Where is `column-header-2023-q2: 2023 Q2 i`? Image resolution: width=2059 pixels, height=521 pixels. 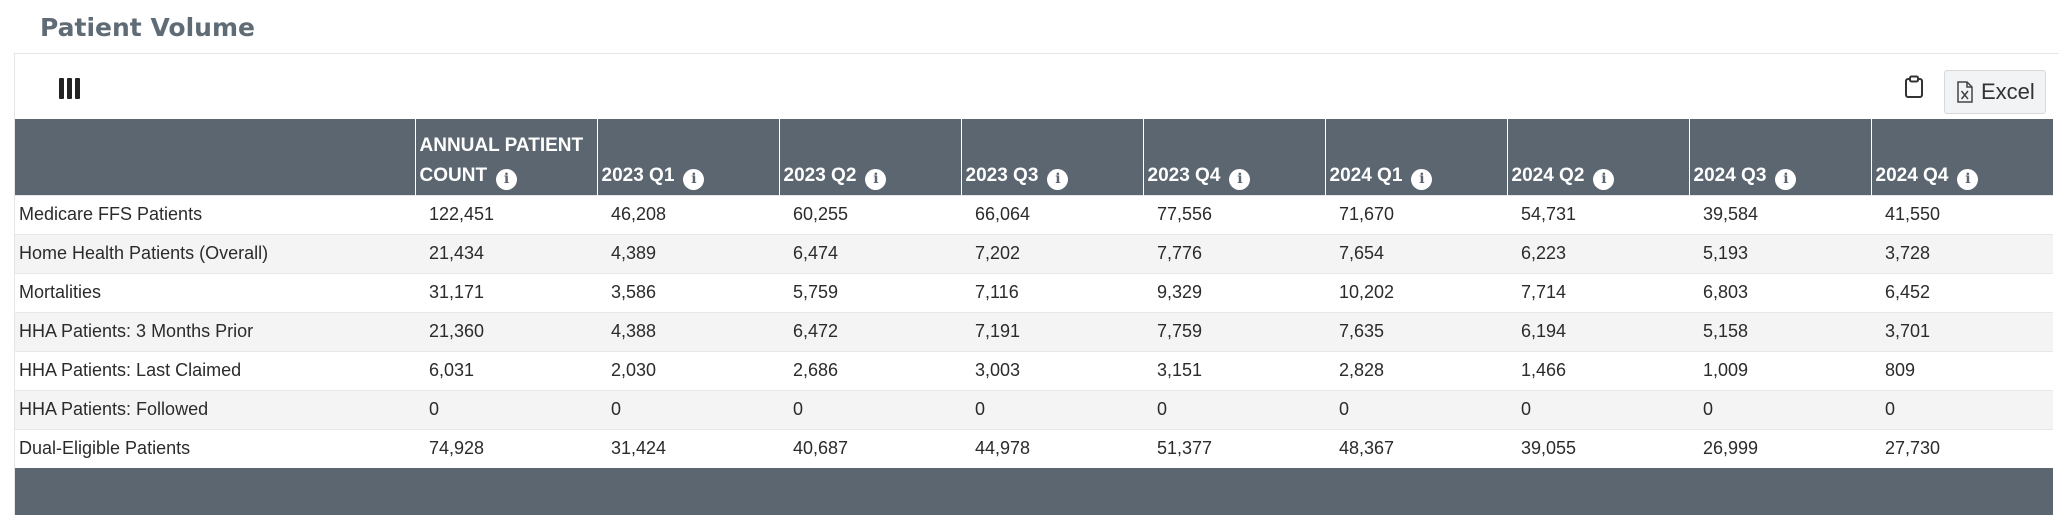
column-header-2023-q2: 2023 Q2 i is located at coordinates (869, 157).